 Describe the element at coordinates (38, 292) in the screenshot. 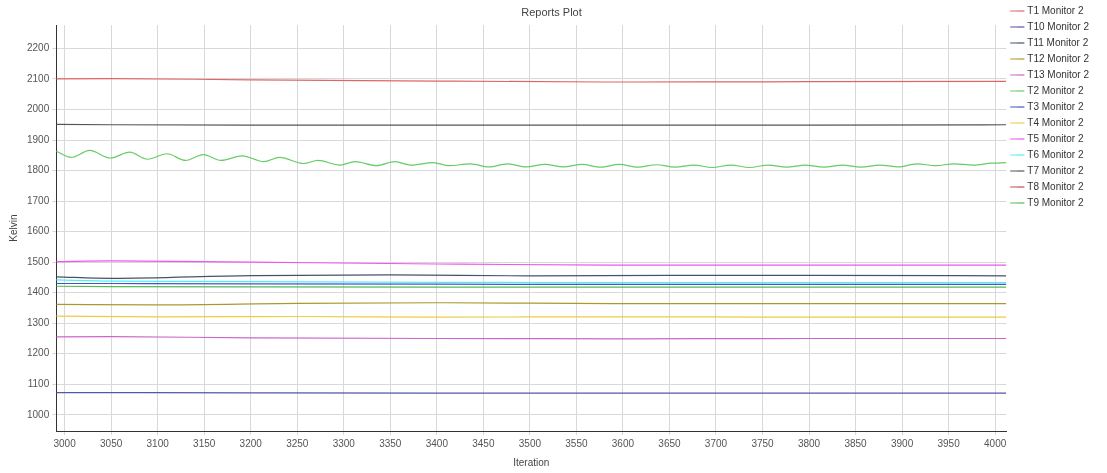

I see `y-tick-label: 1400` at that location.